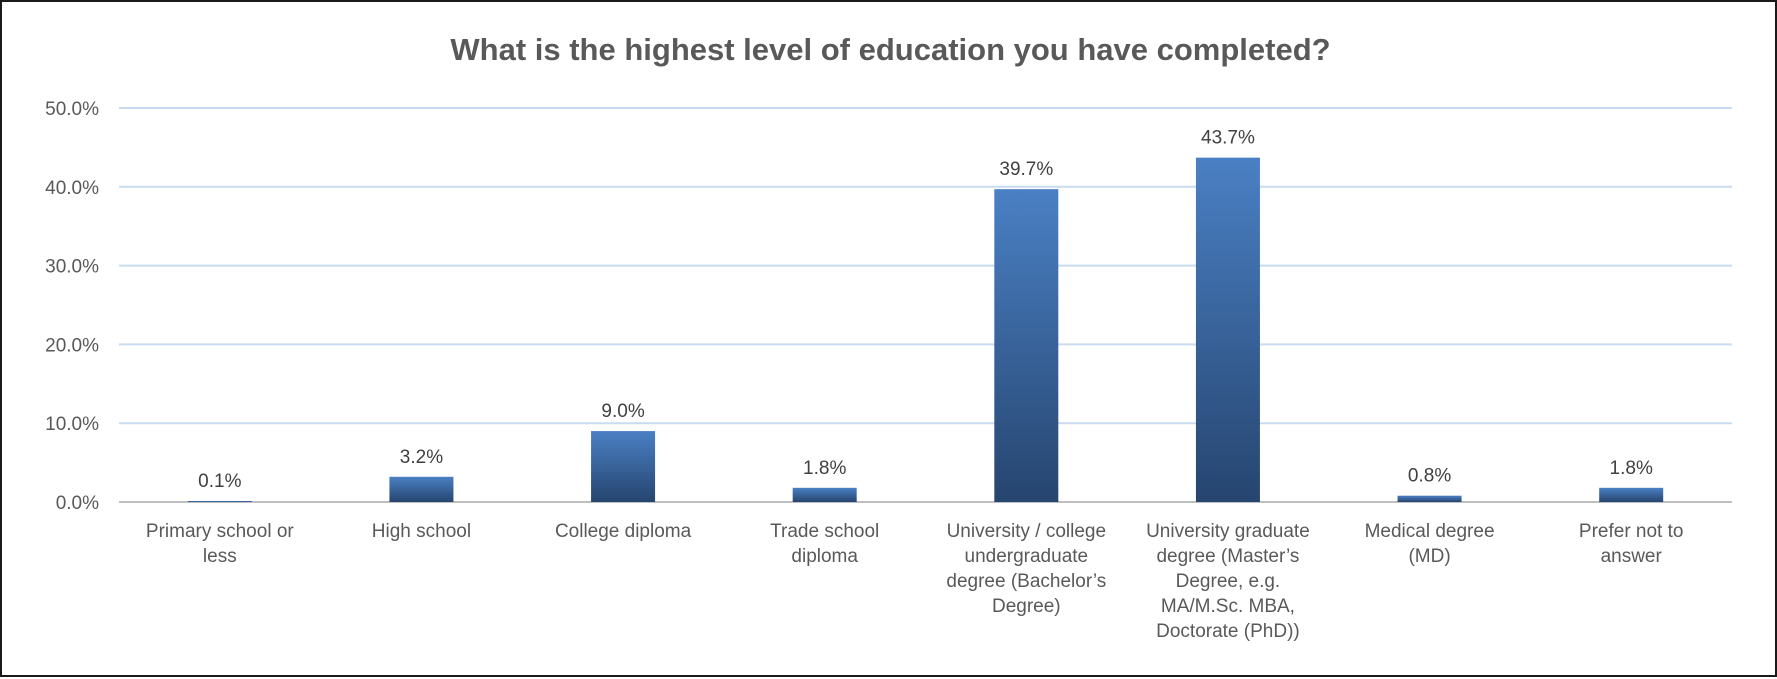 The width and height of the screenshot is (1777, 679). What do you see at coordinates (622, 411) in the screenshot?
I see `data-label: 9.0%` at bounding box center [622, 411].